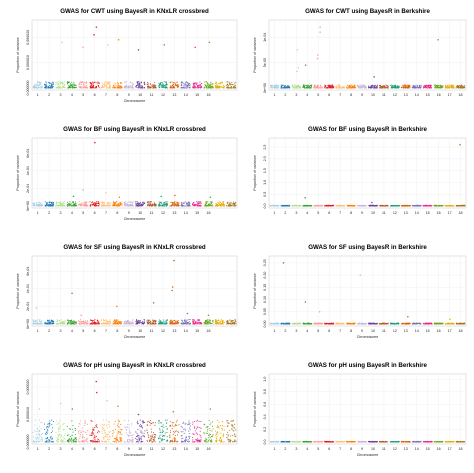 The image size is (474, 473). I want to click on x-tick-label: 15, so click(428, 95).